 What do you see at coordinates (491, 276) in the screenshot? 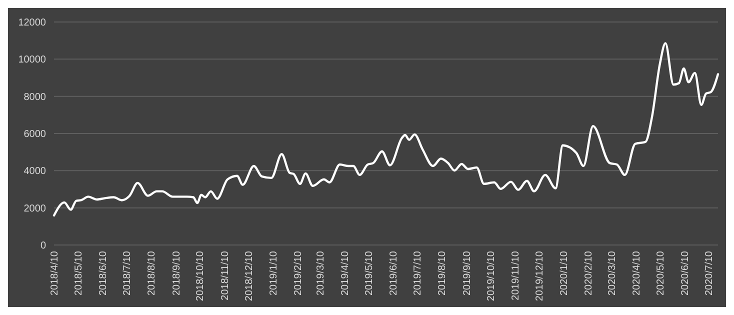
I see `x-tick-label: 2019/10/10` at bounding box center [491, 276].